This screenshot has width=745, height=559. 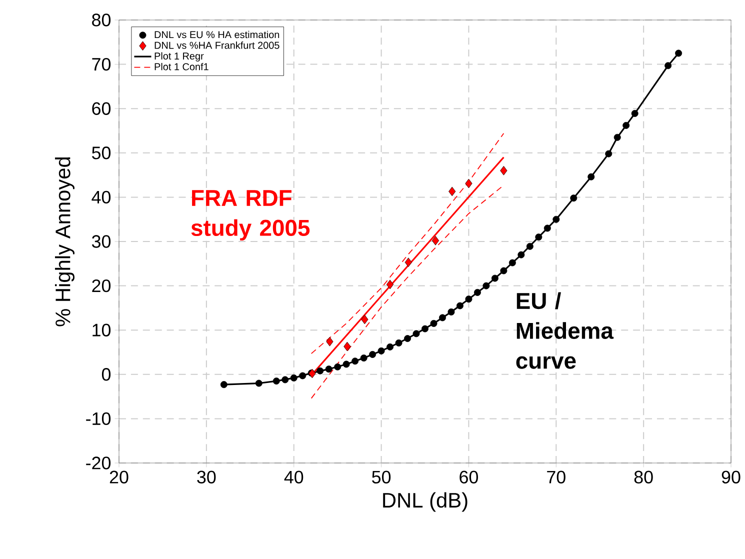 What do you see at coordinates (98, 463) in the screenshot?
I see `y-tick-label: -20` at bounding box center [98, 463].